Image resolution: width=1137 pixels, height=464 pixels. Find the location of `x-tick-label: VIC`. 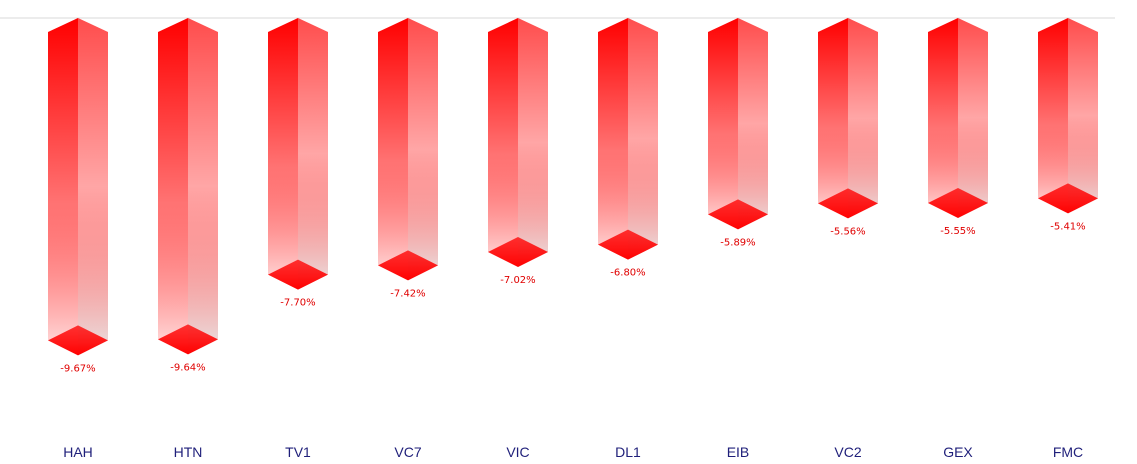

x-tick-label: VIC is located at coordinates (517, 452).